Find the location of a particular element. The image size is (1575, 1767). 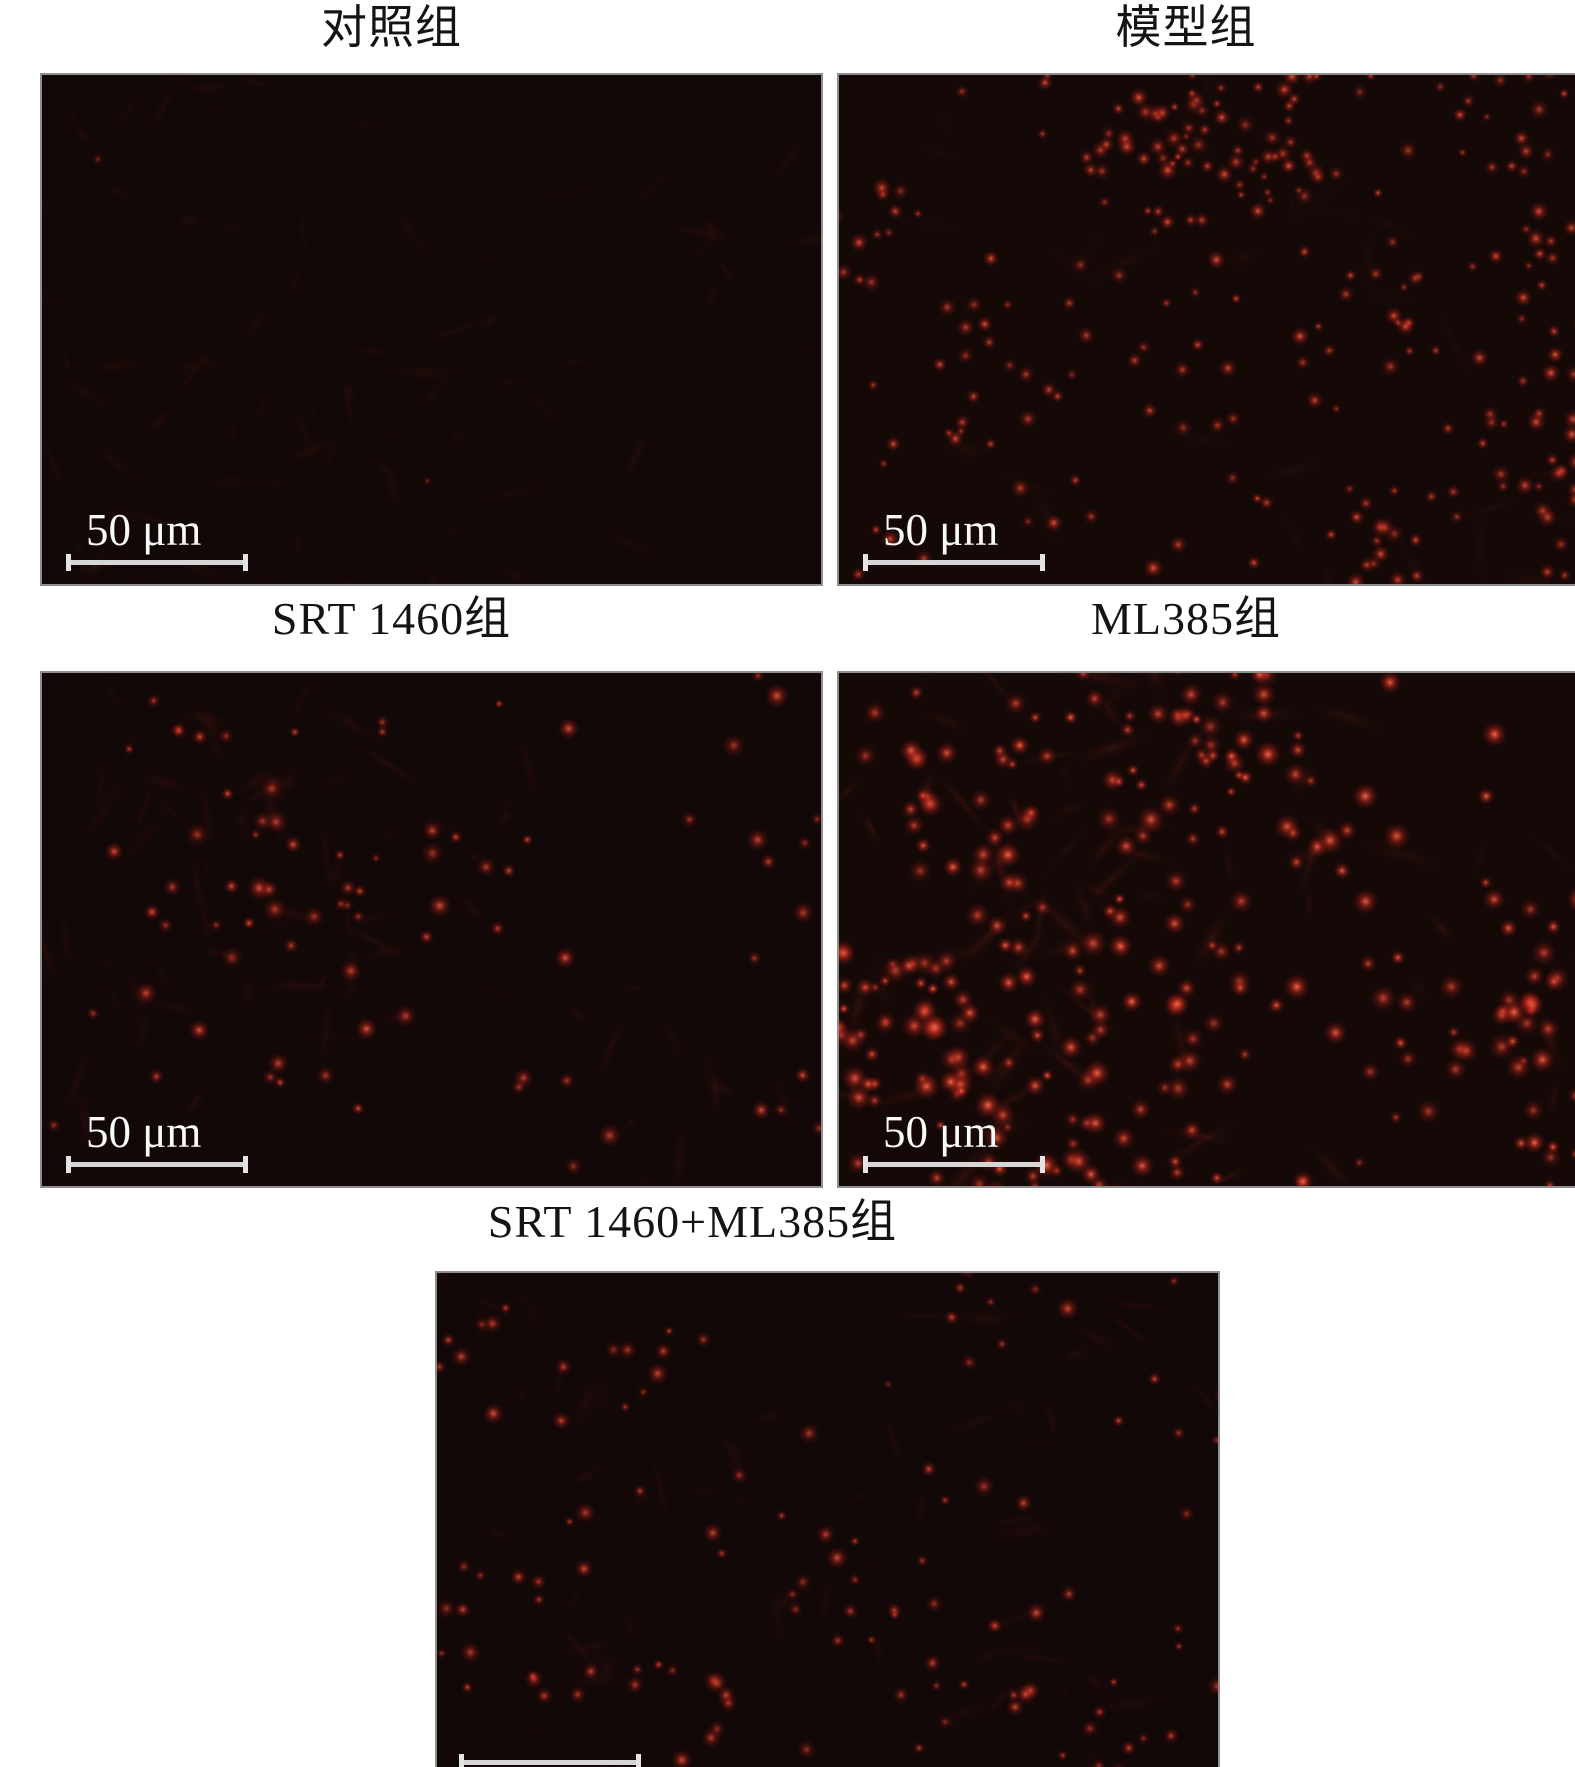

fluorescence-image-ml385 is located at coordinates (1207, 929).